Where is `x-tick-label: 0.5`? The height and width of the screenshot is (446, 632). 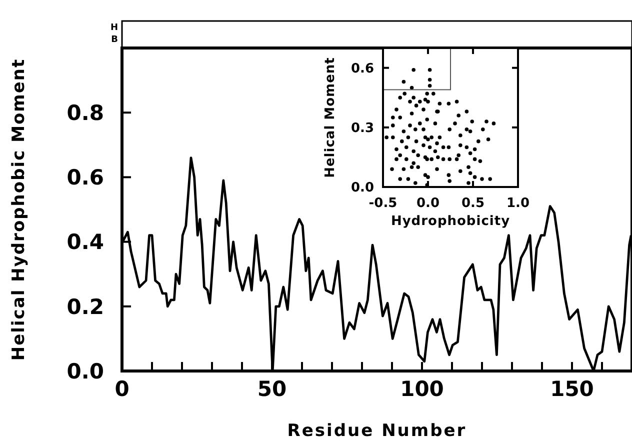 x-tick-label: 0.5 is located at coordinates (473, 203).